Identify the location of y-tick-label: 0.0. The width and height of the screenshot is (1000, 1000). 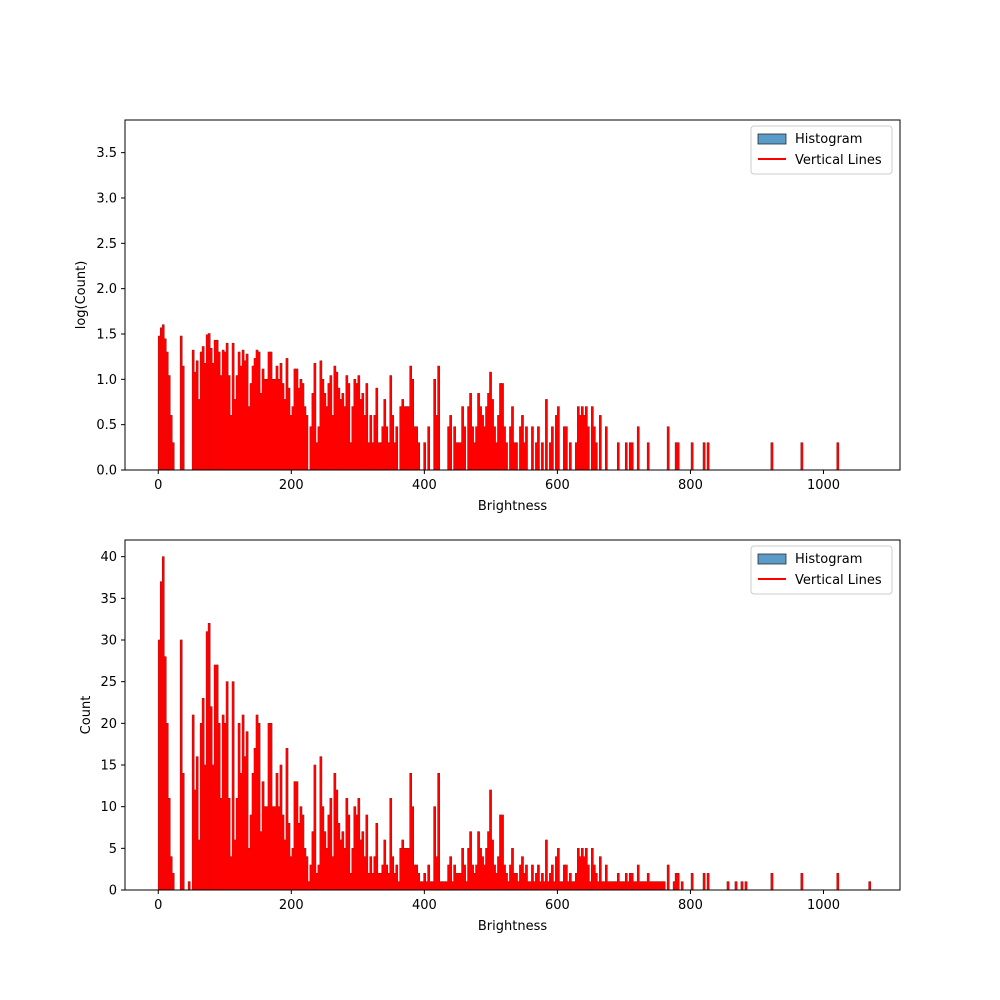
(106, 471).